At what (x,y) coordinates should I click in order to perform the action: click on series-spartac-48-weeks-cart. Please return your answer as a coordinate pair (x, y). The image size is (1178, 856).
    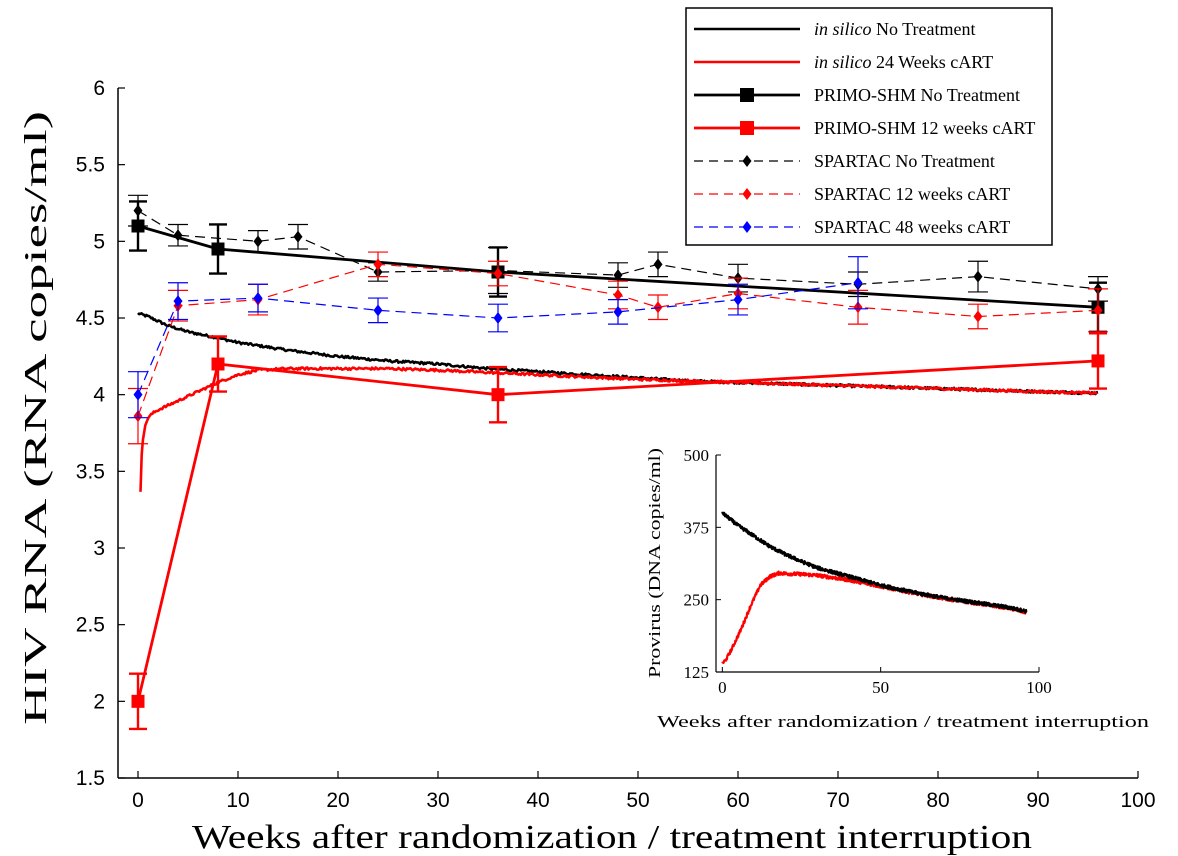
    Looking at the image, I should click on (498, 337).